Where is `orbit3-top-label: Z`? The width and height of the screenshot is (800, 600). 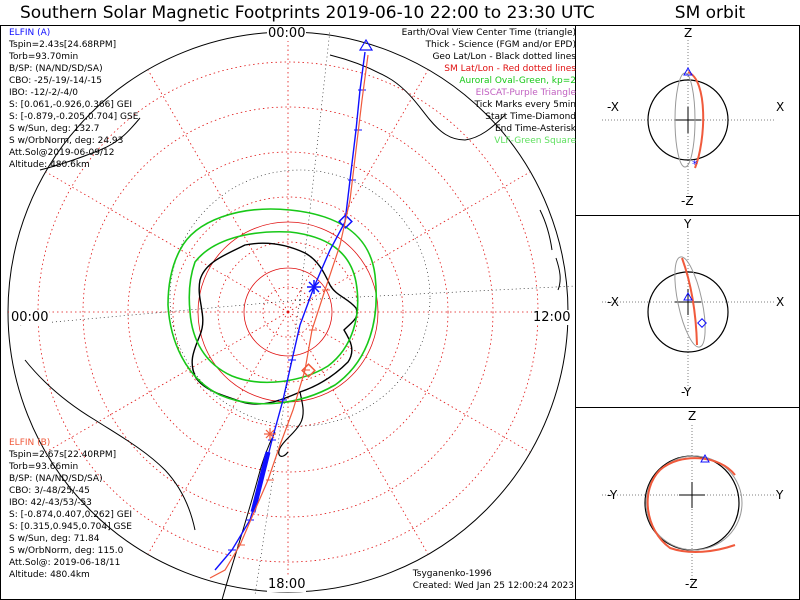 orbit3-top-label: Z is located at coordinates (692, 416).